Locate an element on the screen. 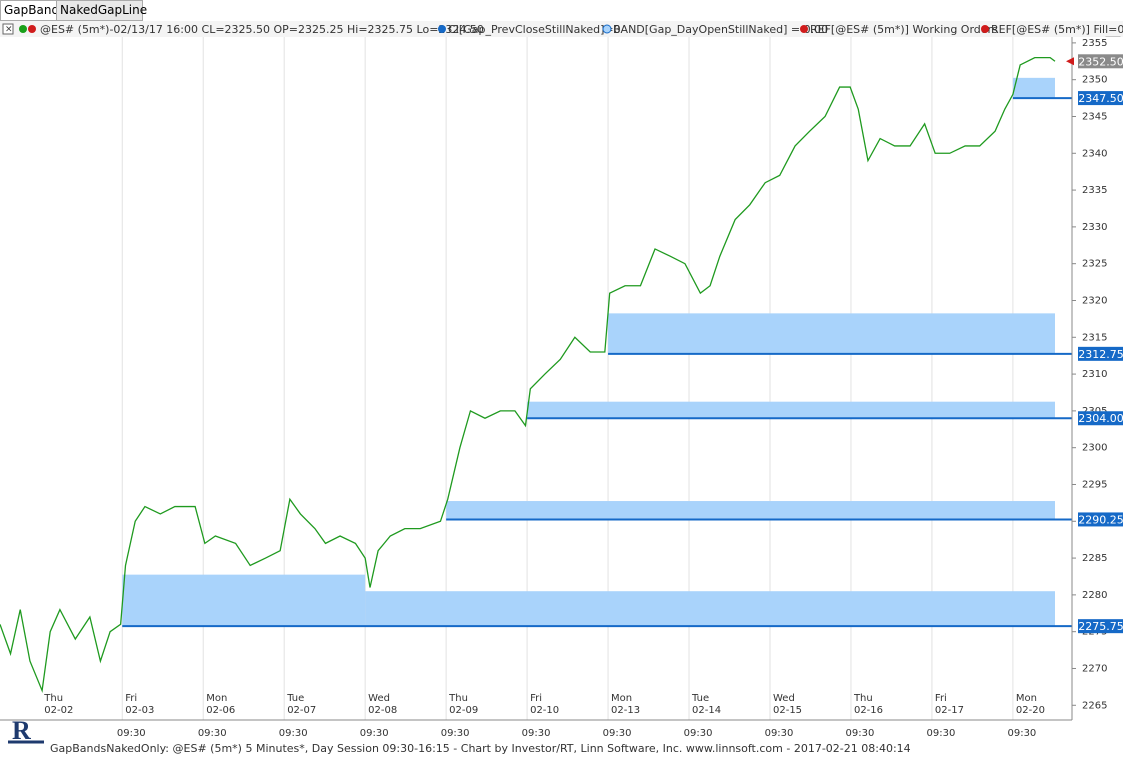  y-tick-label: 2335 is located at coordinates (1094, 190).